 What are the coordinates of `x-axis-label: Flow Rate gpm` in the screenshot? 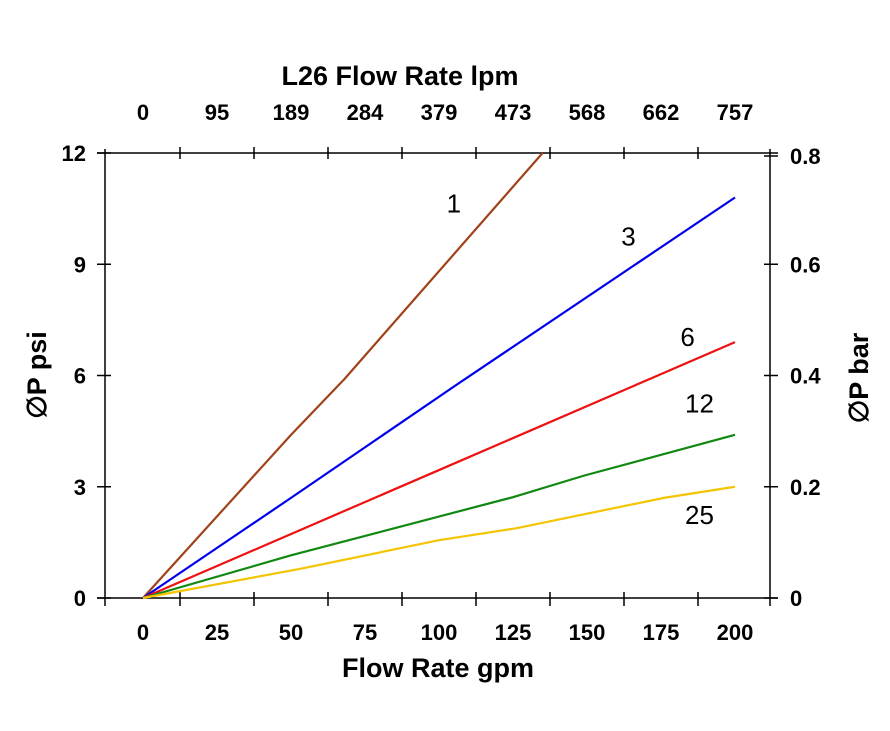 It's located at (438, 668).